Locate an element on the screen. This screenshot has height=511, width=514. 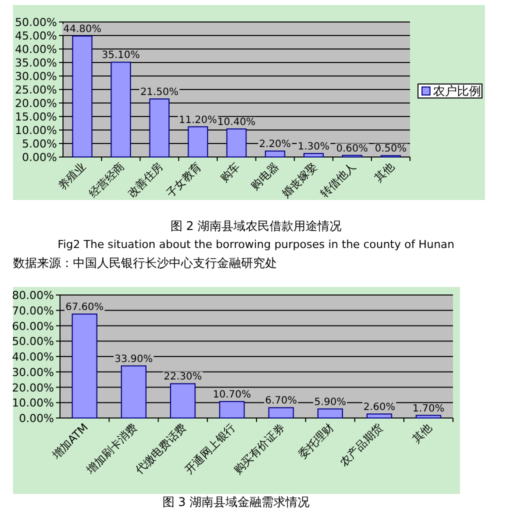
data-label: 33.90% is located at coordinates (133, 359).